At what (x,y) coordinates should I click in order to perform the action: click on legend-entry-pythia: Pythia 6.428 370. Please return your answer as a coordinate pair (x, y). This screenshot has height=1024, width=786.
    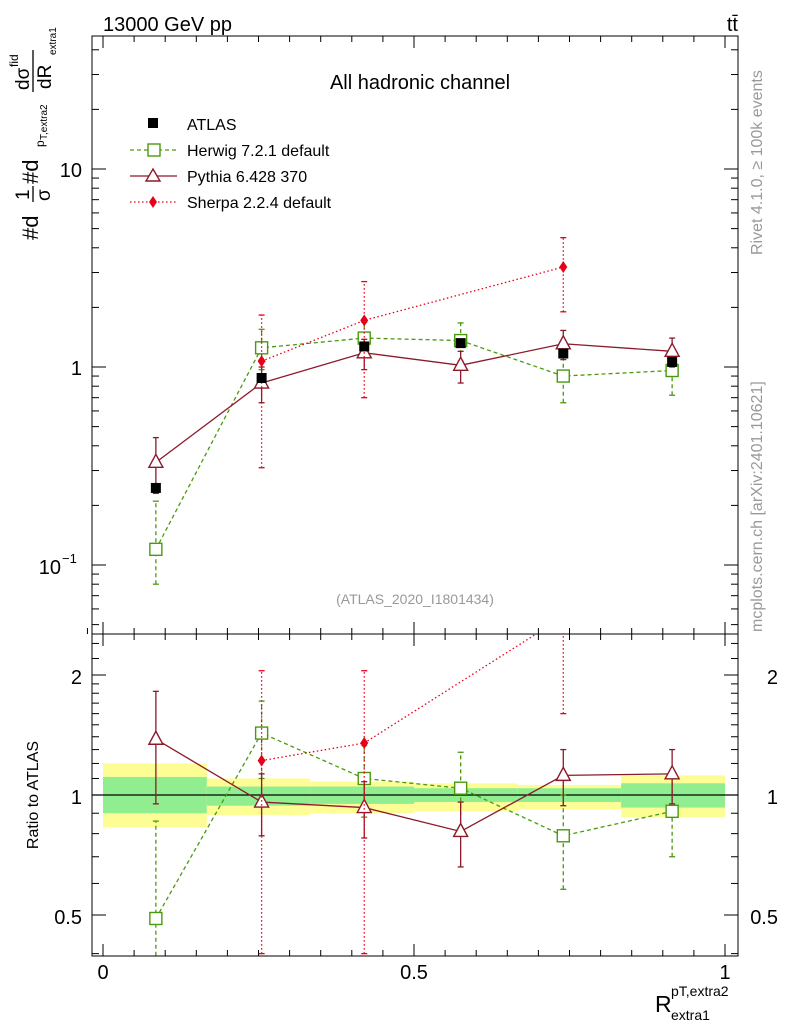
    Looking at the image, I should click on (218, 176).